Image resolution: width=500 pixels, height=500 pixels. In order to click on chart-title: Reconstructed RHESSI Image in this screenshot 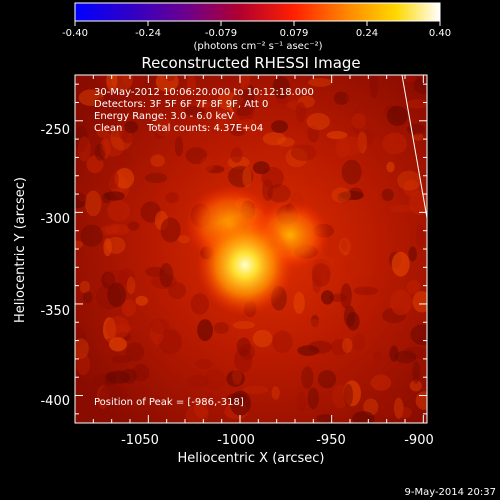, I will do `click(250, 63)`.